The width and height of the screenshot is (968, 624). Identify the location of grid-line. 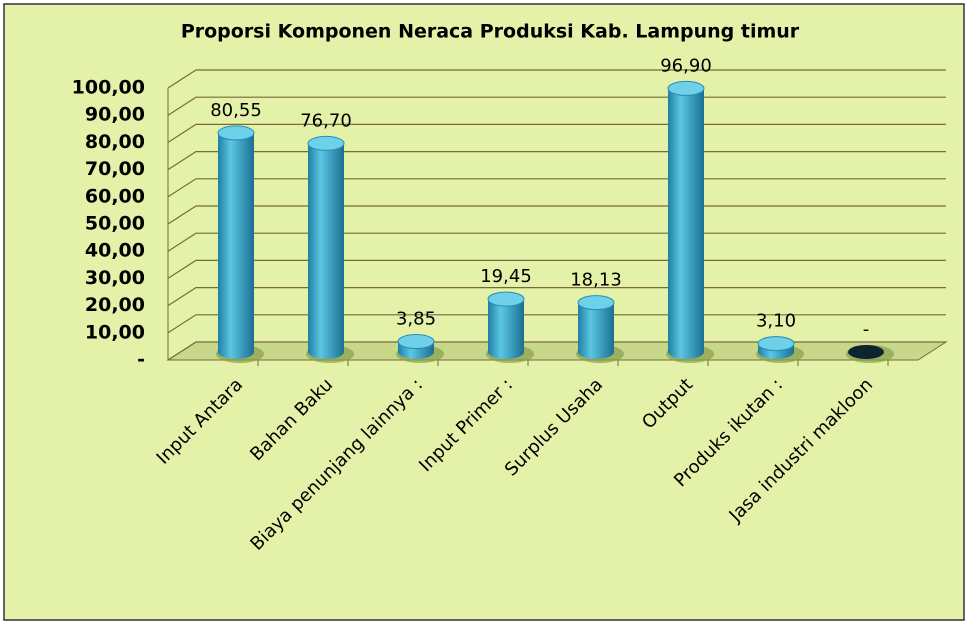
(556, 79).